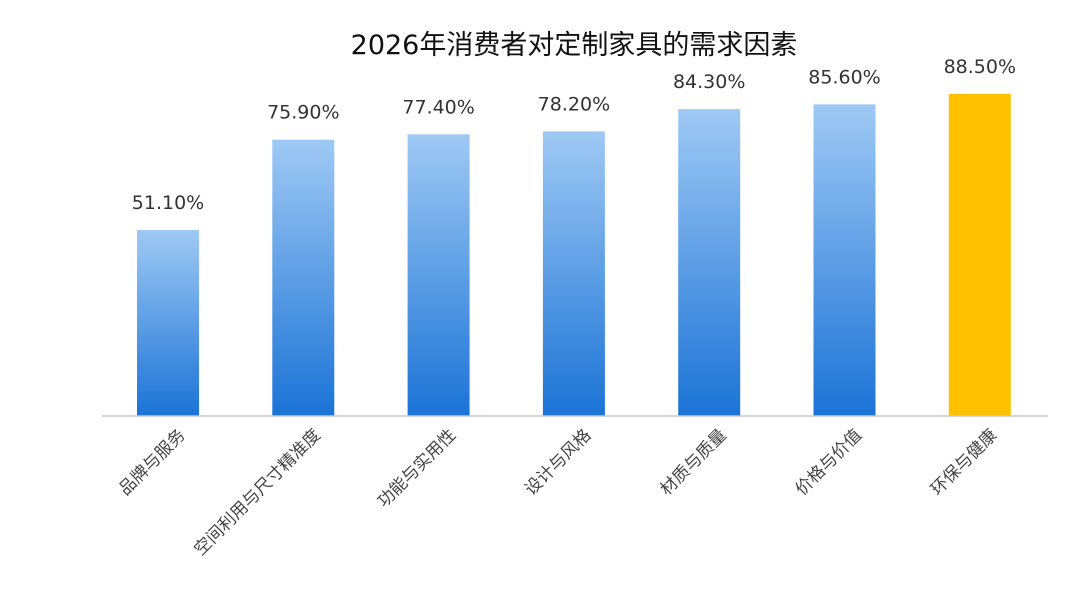  What do you see at coordinates (829, 462) in the screenshot?
I see `category-label-6: 价格与价值` at bounding box center [829, 462].